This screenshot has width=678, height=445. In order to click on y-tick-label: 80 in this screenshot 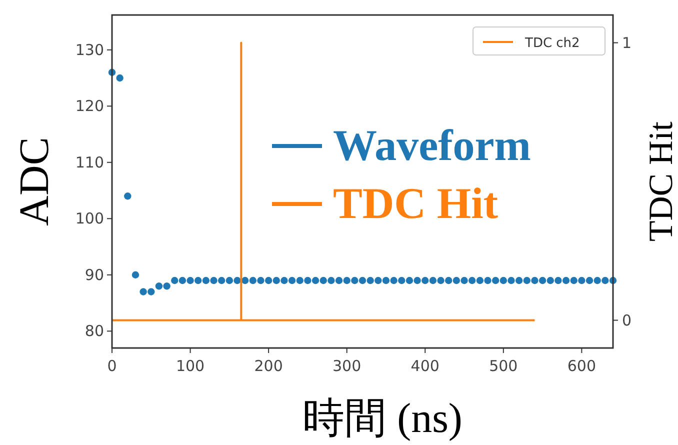, I will do `click(94, 331)`.